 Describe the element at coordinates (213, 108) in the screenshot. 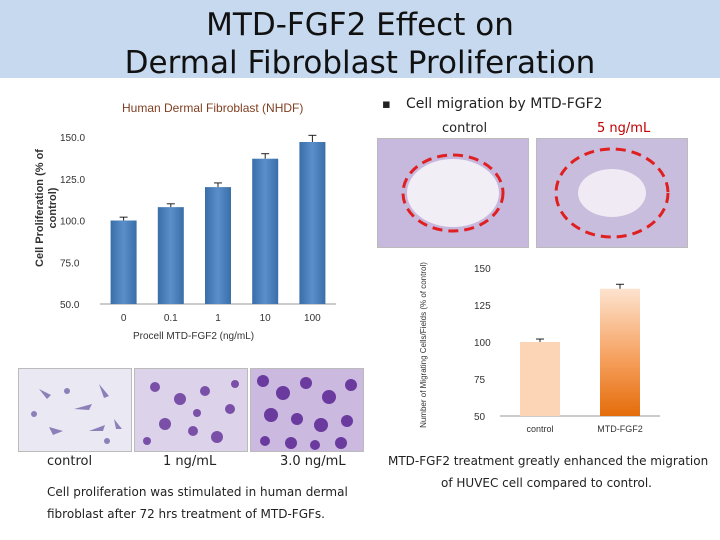

I see `chart1-title: Human Dermal Fibroblast (NHDF)` at that location.